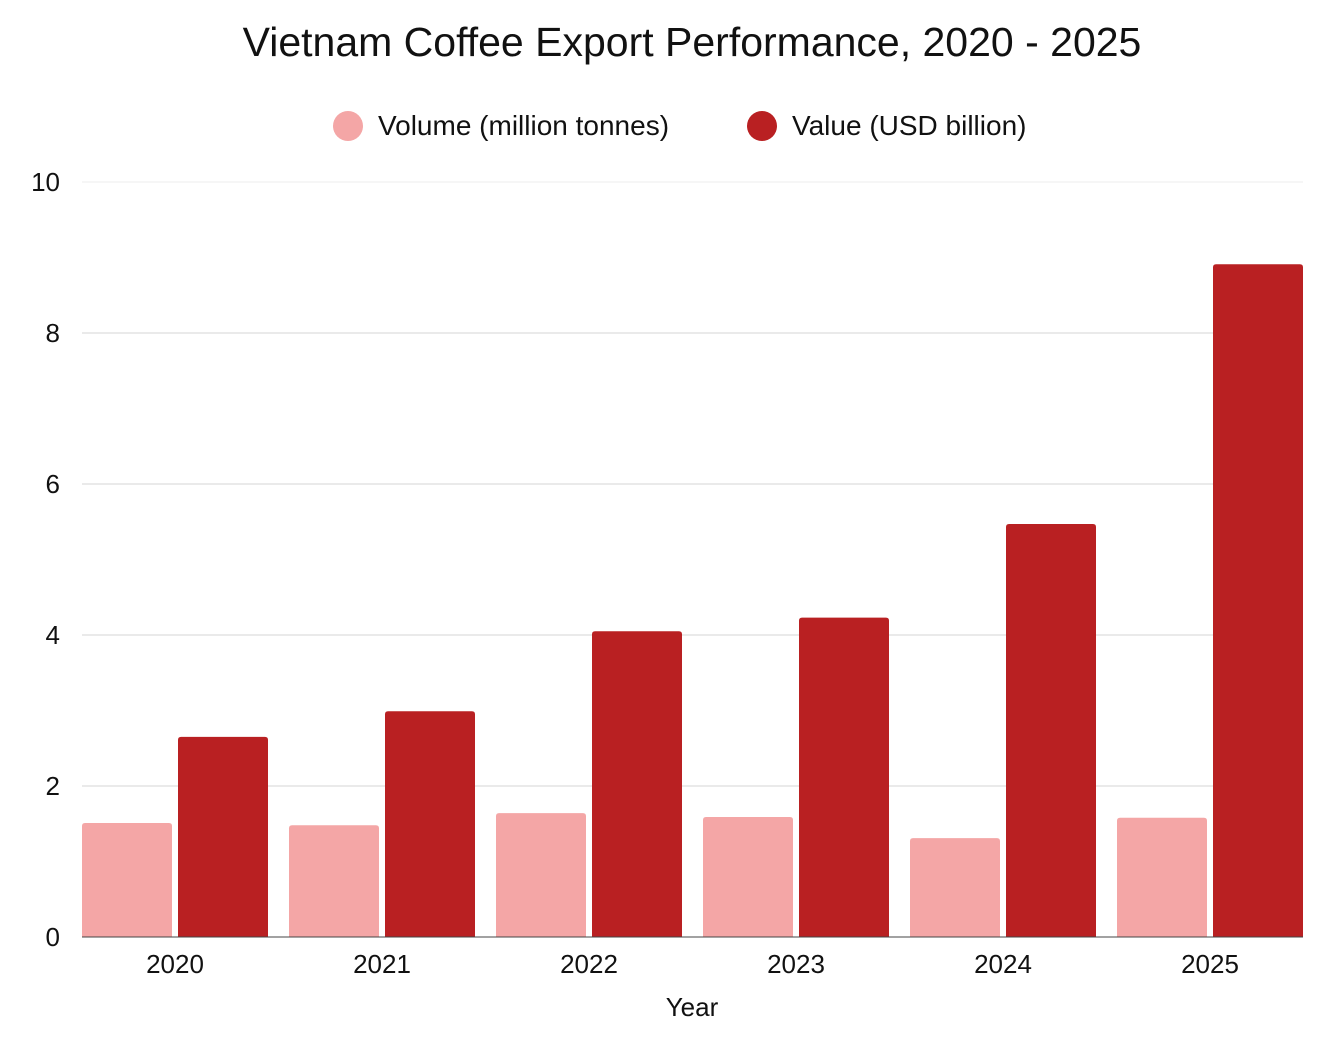 Image resolution: width=1332 pixels, height=1052 pixels. I want to click on bar-volume-2023, so click(748, 876).